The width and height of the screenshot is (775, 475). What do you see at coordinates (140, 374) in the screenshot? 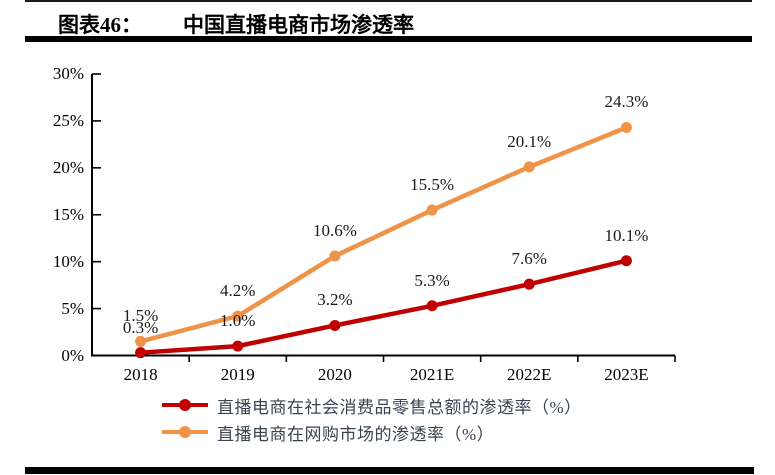
I see `x-tick-label: 2018` at bounding box center [140, 374].